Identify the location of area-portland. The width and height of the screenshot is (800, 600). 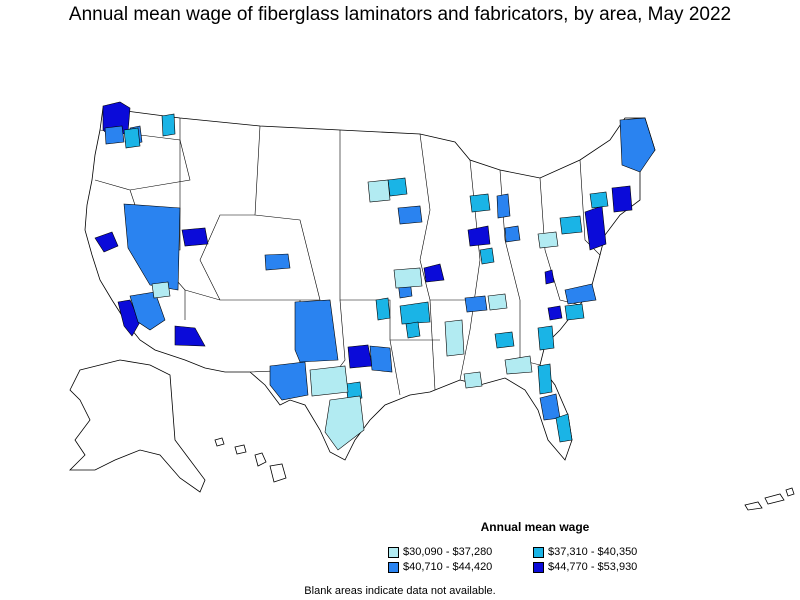
(132, 138).